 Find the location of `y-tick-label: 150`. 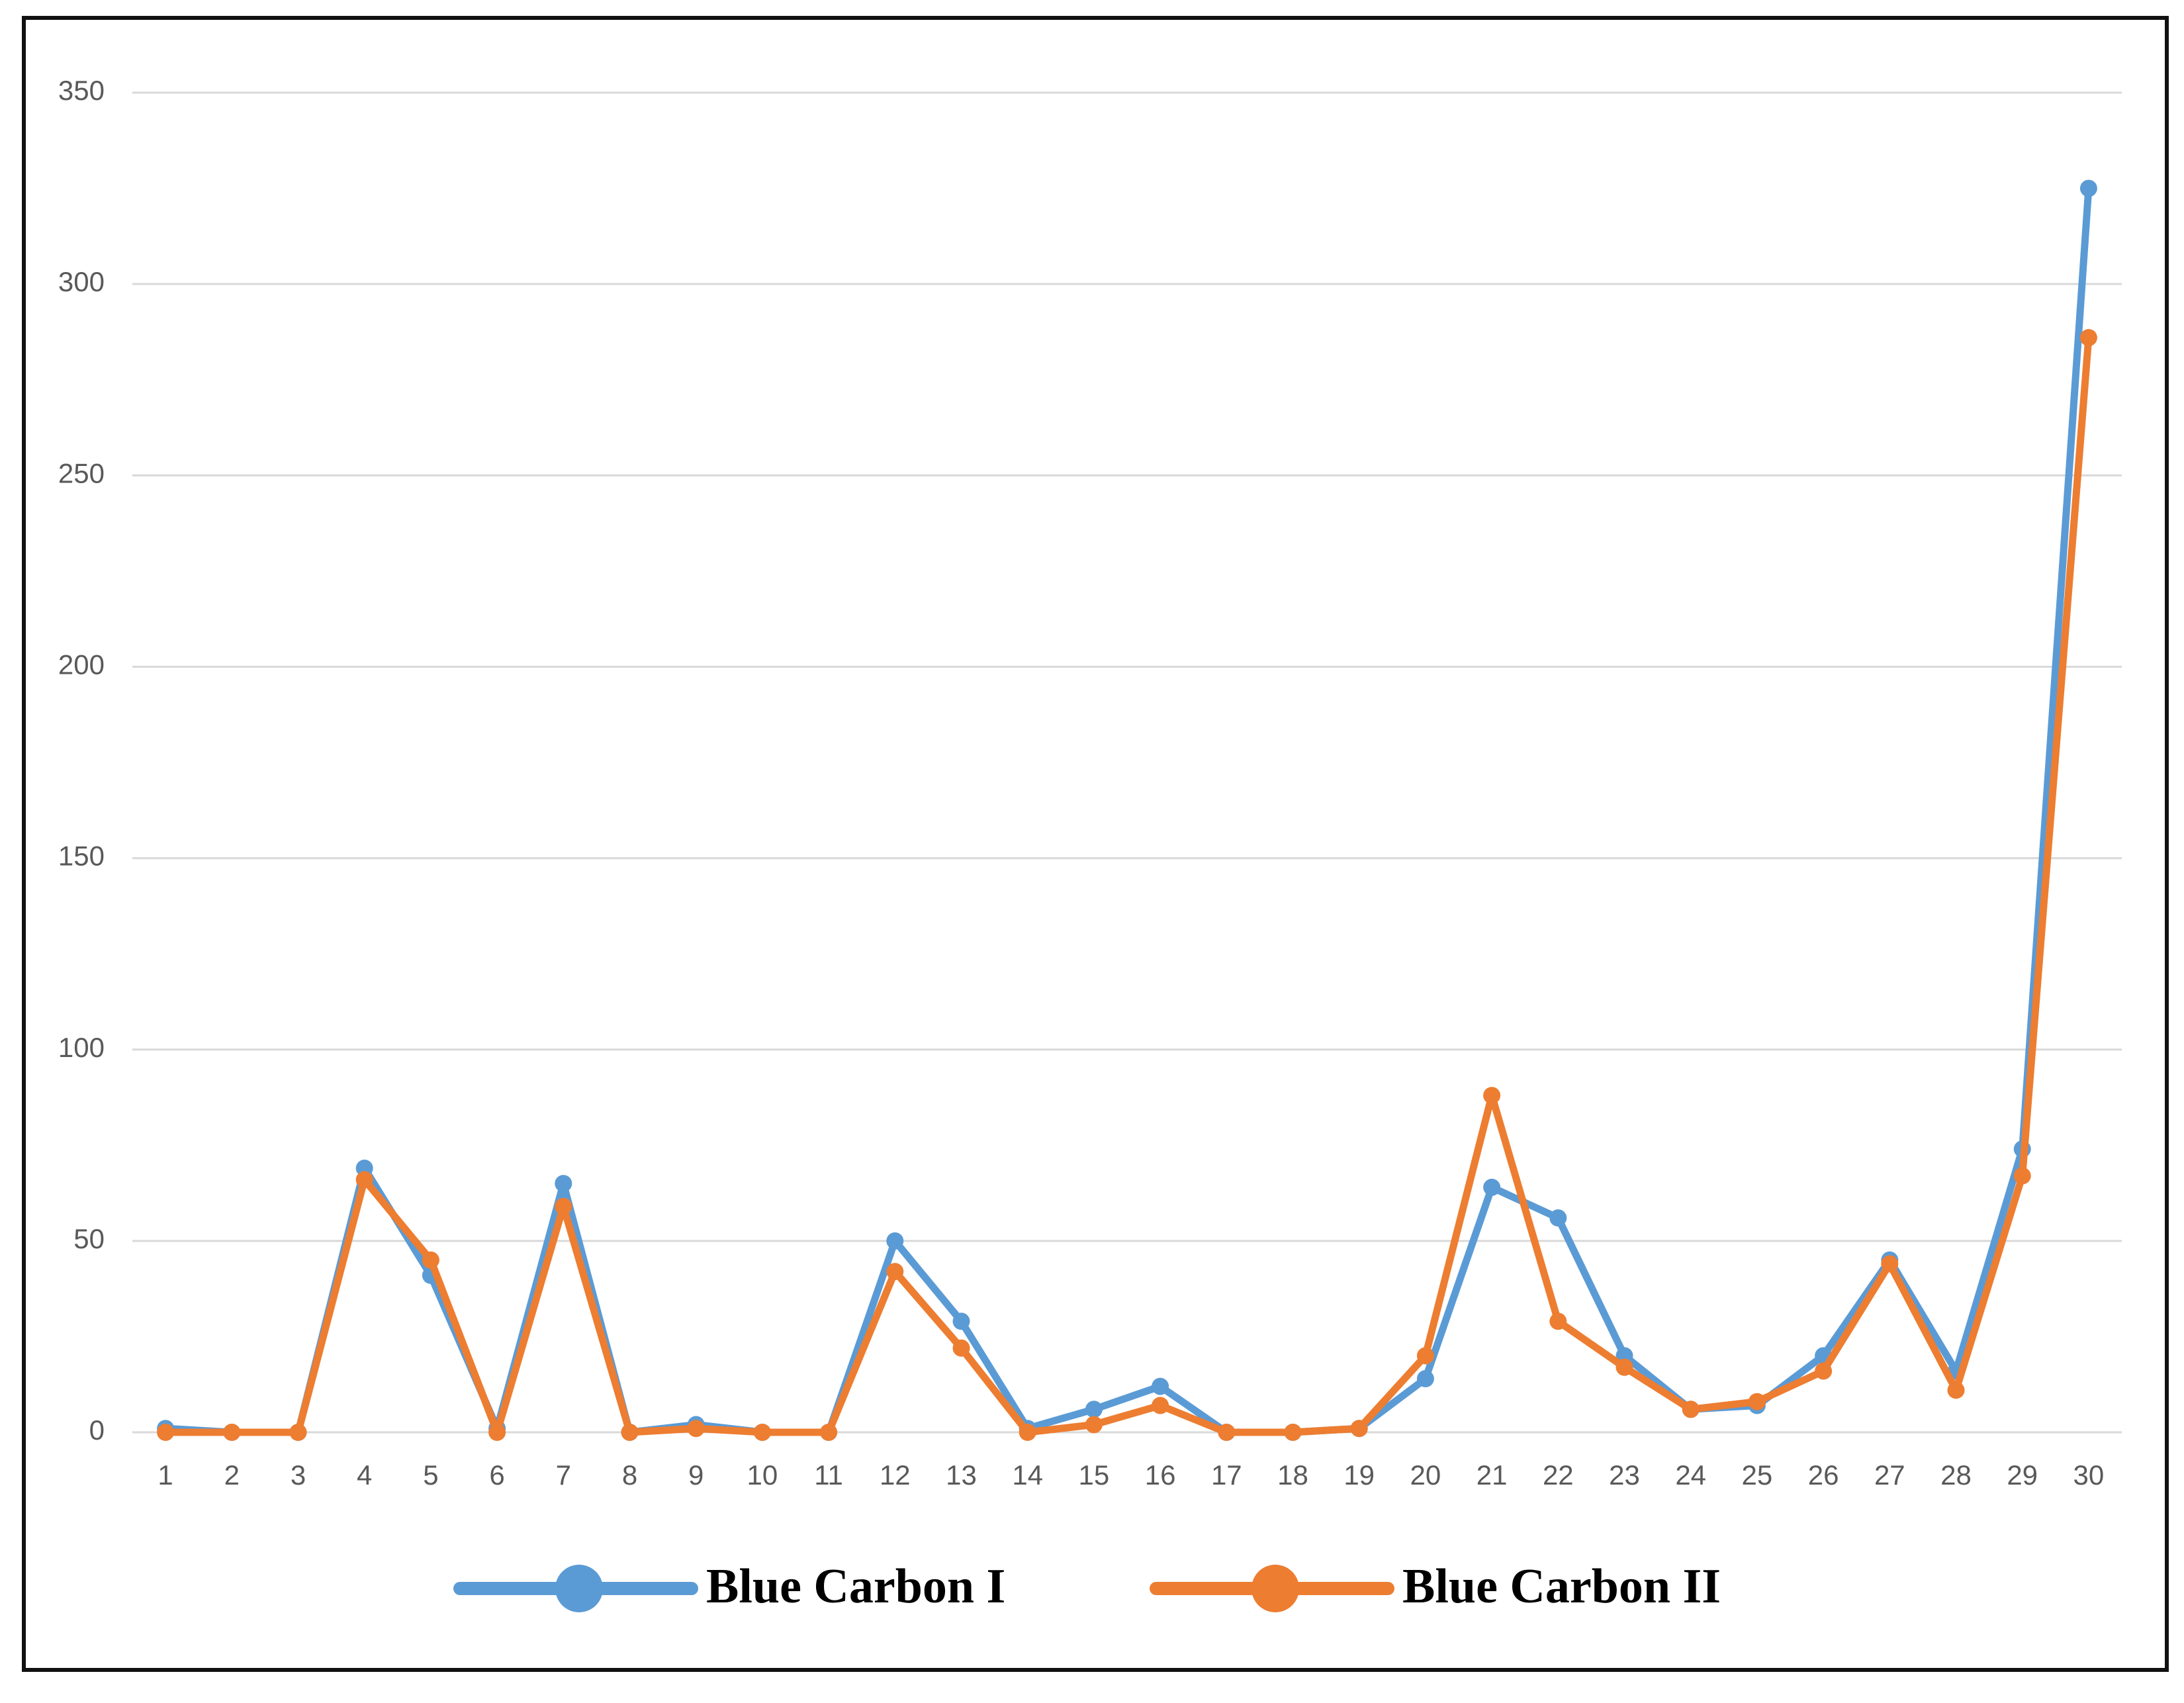

y-tick-label: 150 is located at coordinates (81, 857).